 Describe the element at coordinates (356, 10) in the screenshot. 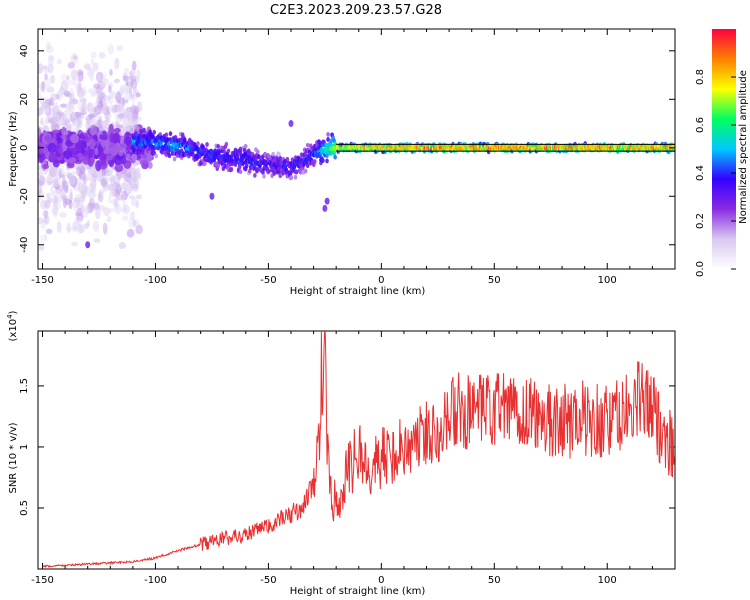

I see `figure-title: C2E3.2023.209.23.57.G28` at that location.